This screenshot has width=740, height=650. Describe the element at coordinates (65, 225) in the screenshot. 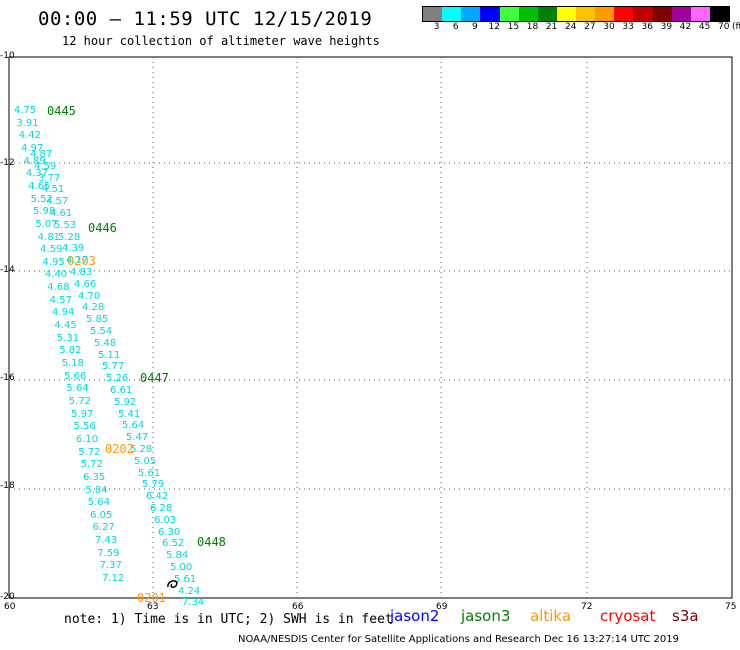

I see `wave-height-value: 5.53` at that location.